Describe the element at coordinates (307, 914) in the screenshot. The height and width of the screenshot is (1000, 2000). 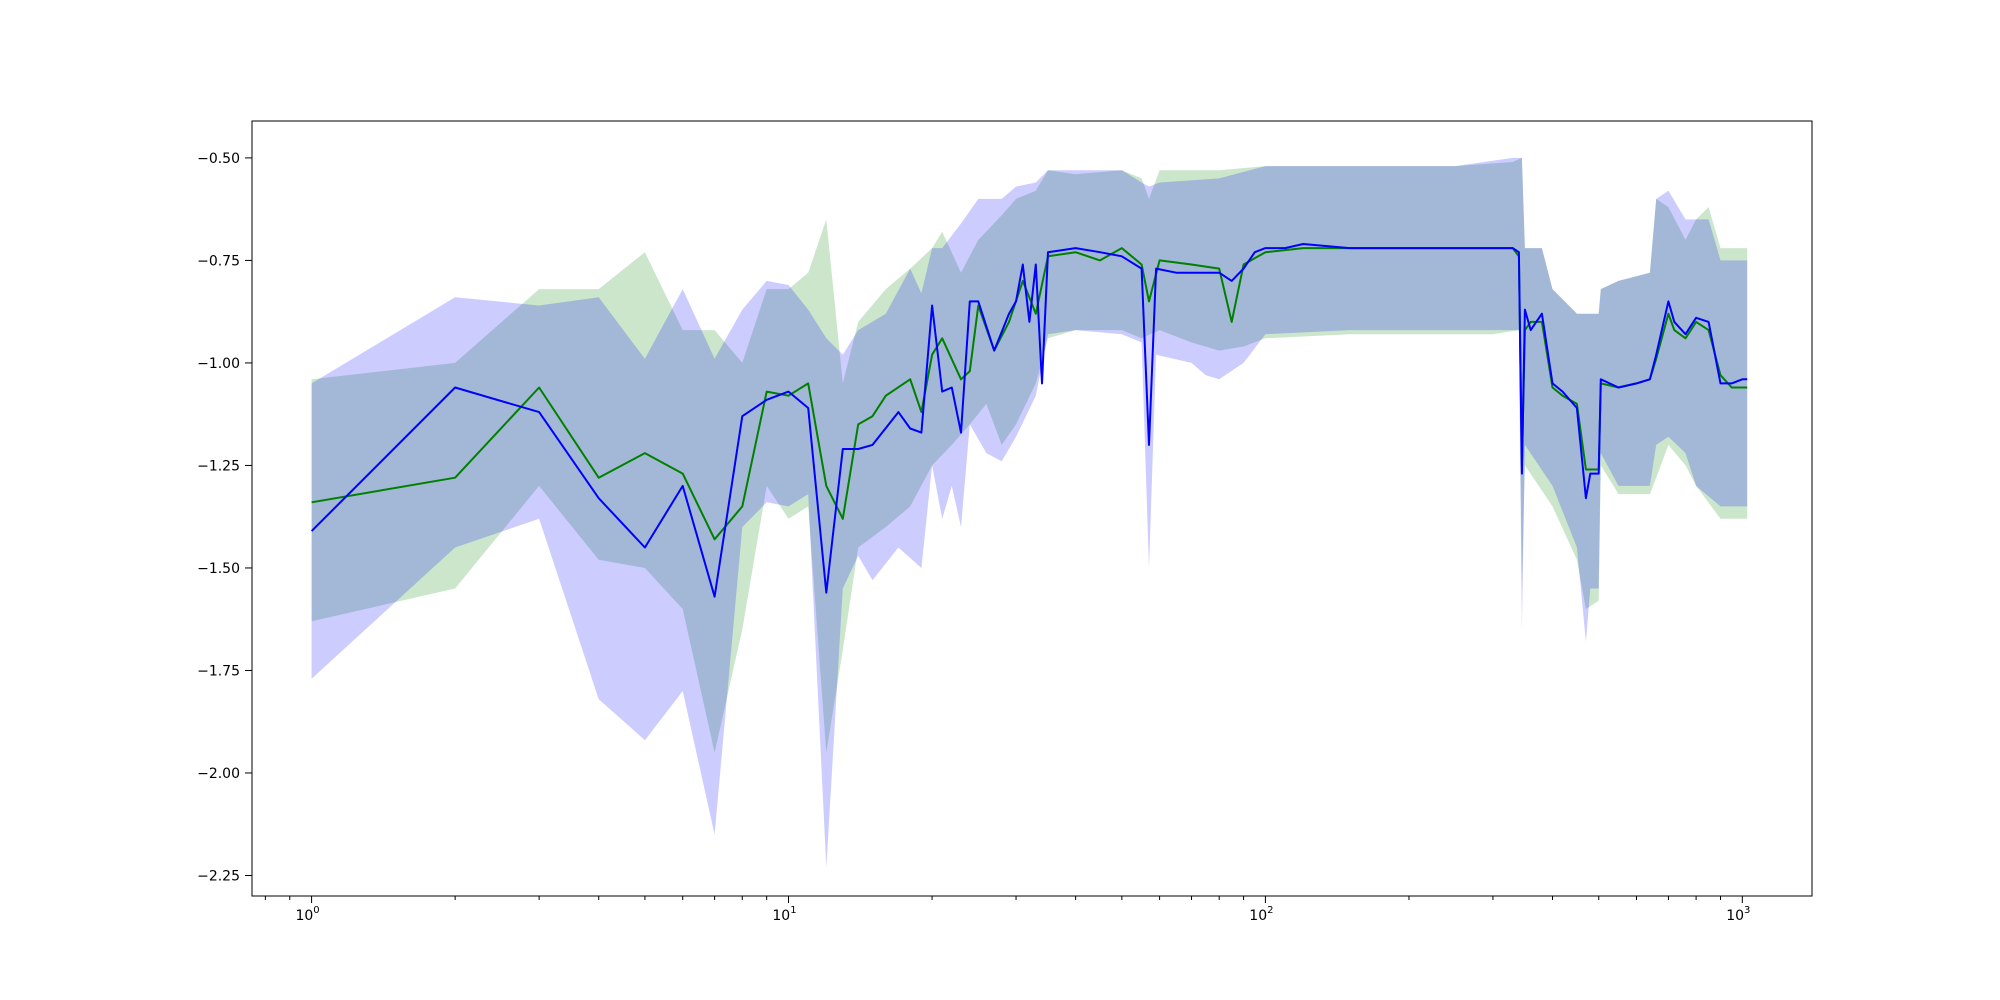
I see `x-tick-label: 10⁰` at that location.